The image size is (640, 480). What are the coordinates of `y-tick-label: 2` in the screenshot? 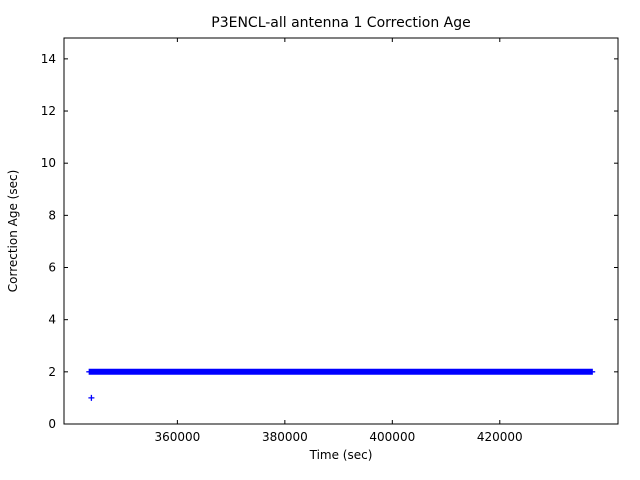 It's located at (52, 372).